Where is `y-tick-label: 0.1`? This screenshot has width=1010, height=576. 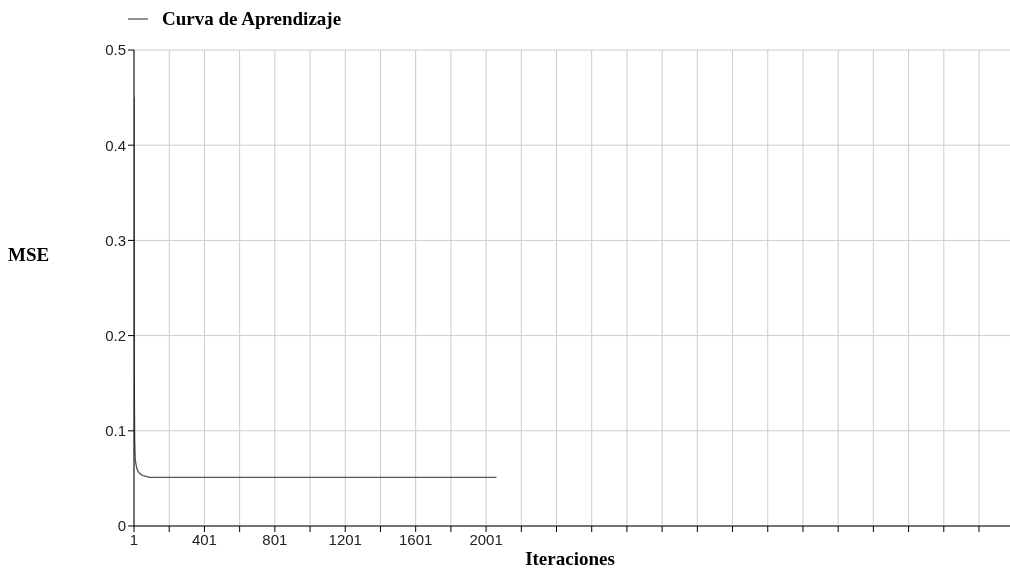 y-tick-label: 0.1 is located at coordinates (115, 431).